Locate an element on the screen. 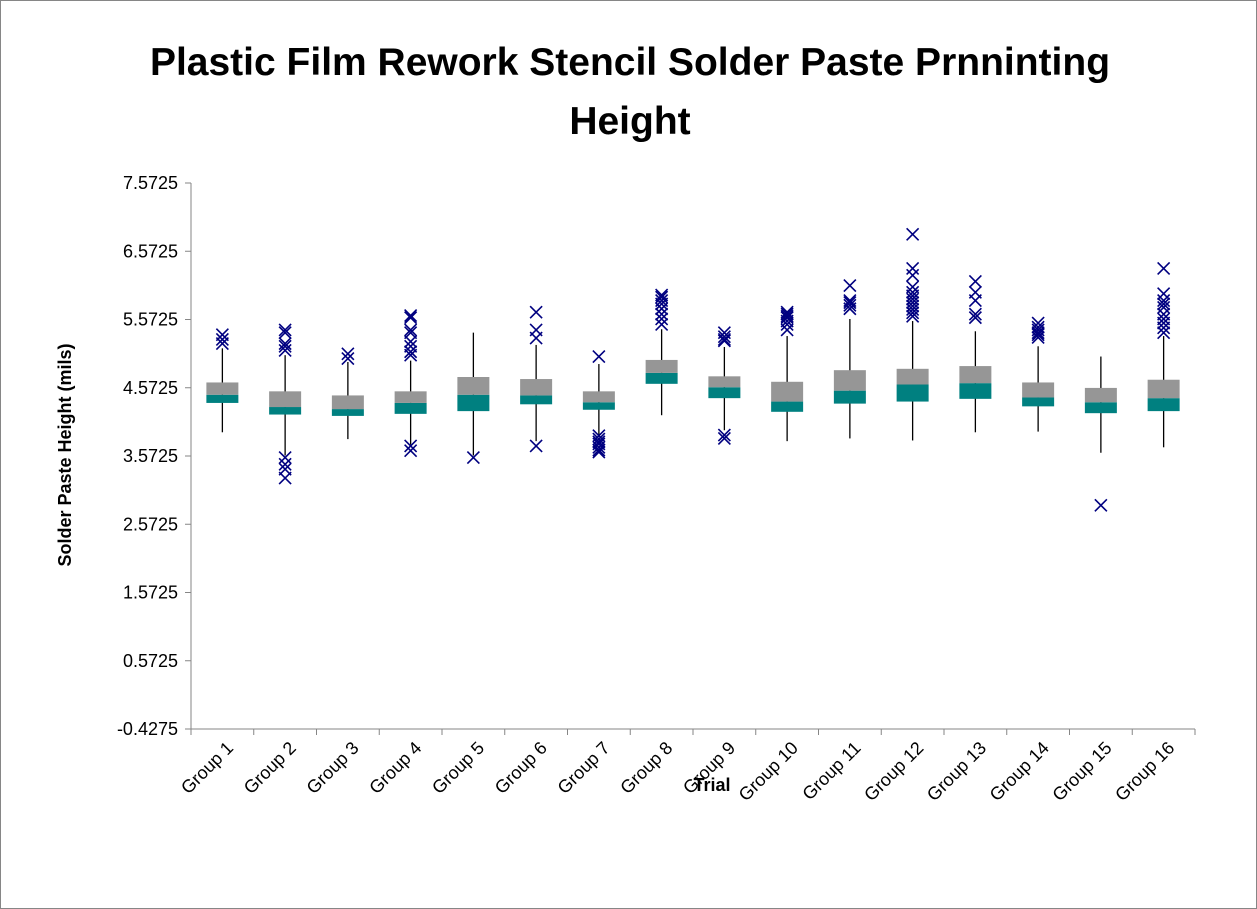 The width and height of the screenshot is (1257, 909). y-tick-label: 4.5725 is located at coordinates (150, 388).